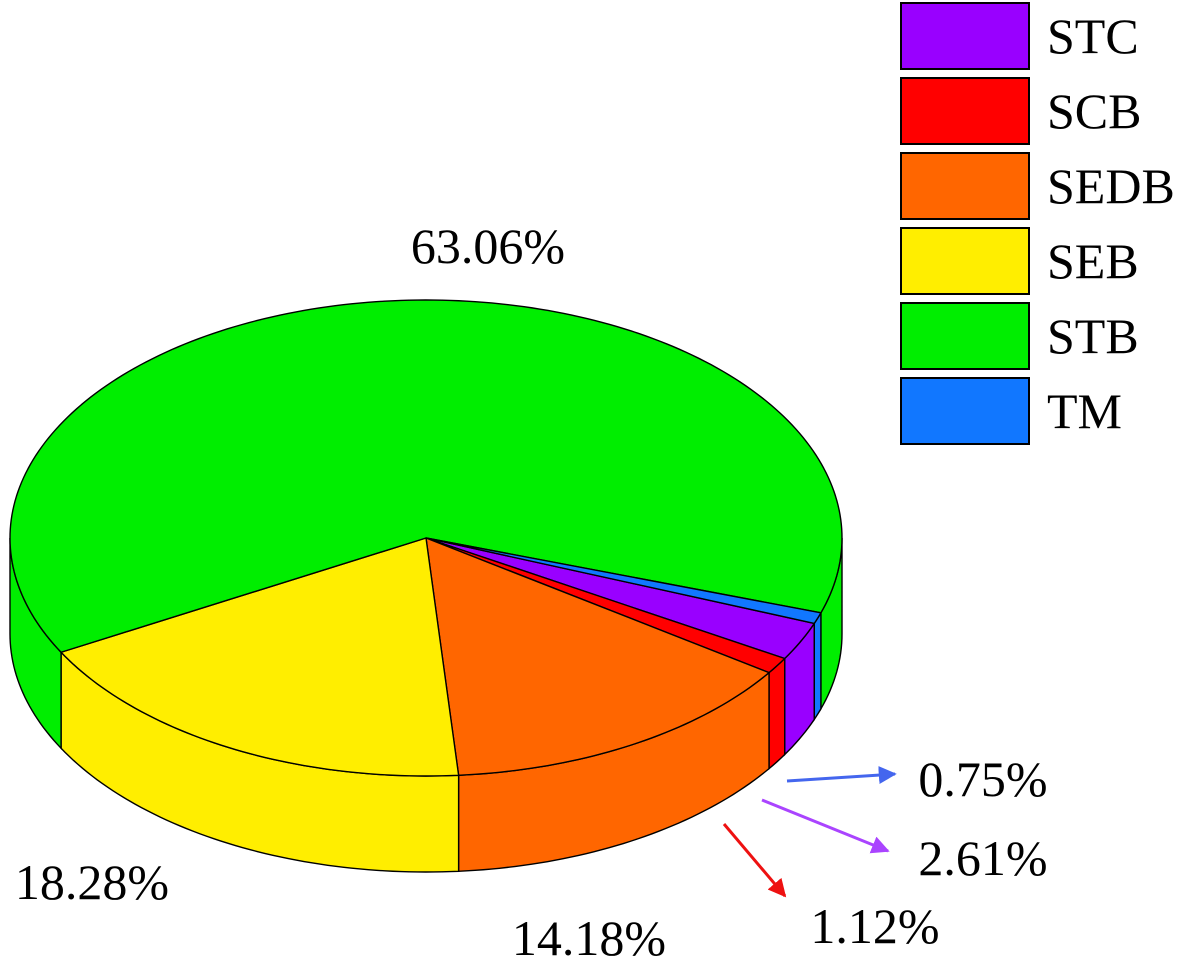 This screenshot has height=963, width=1200. Describe the element at coordinates (825, 826) in the screenshot. I see `stc-leader-arrow` at that location.